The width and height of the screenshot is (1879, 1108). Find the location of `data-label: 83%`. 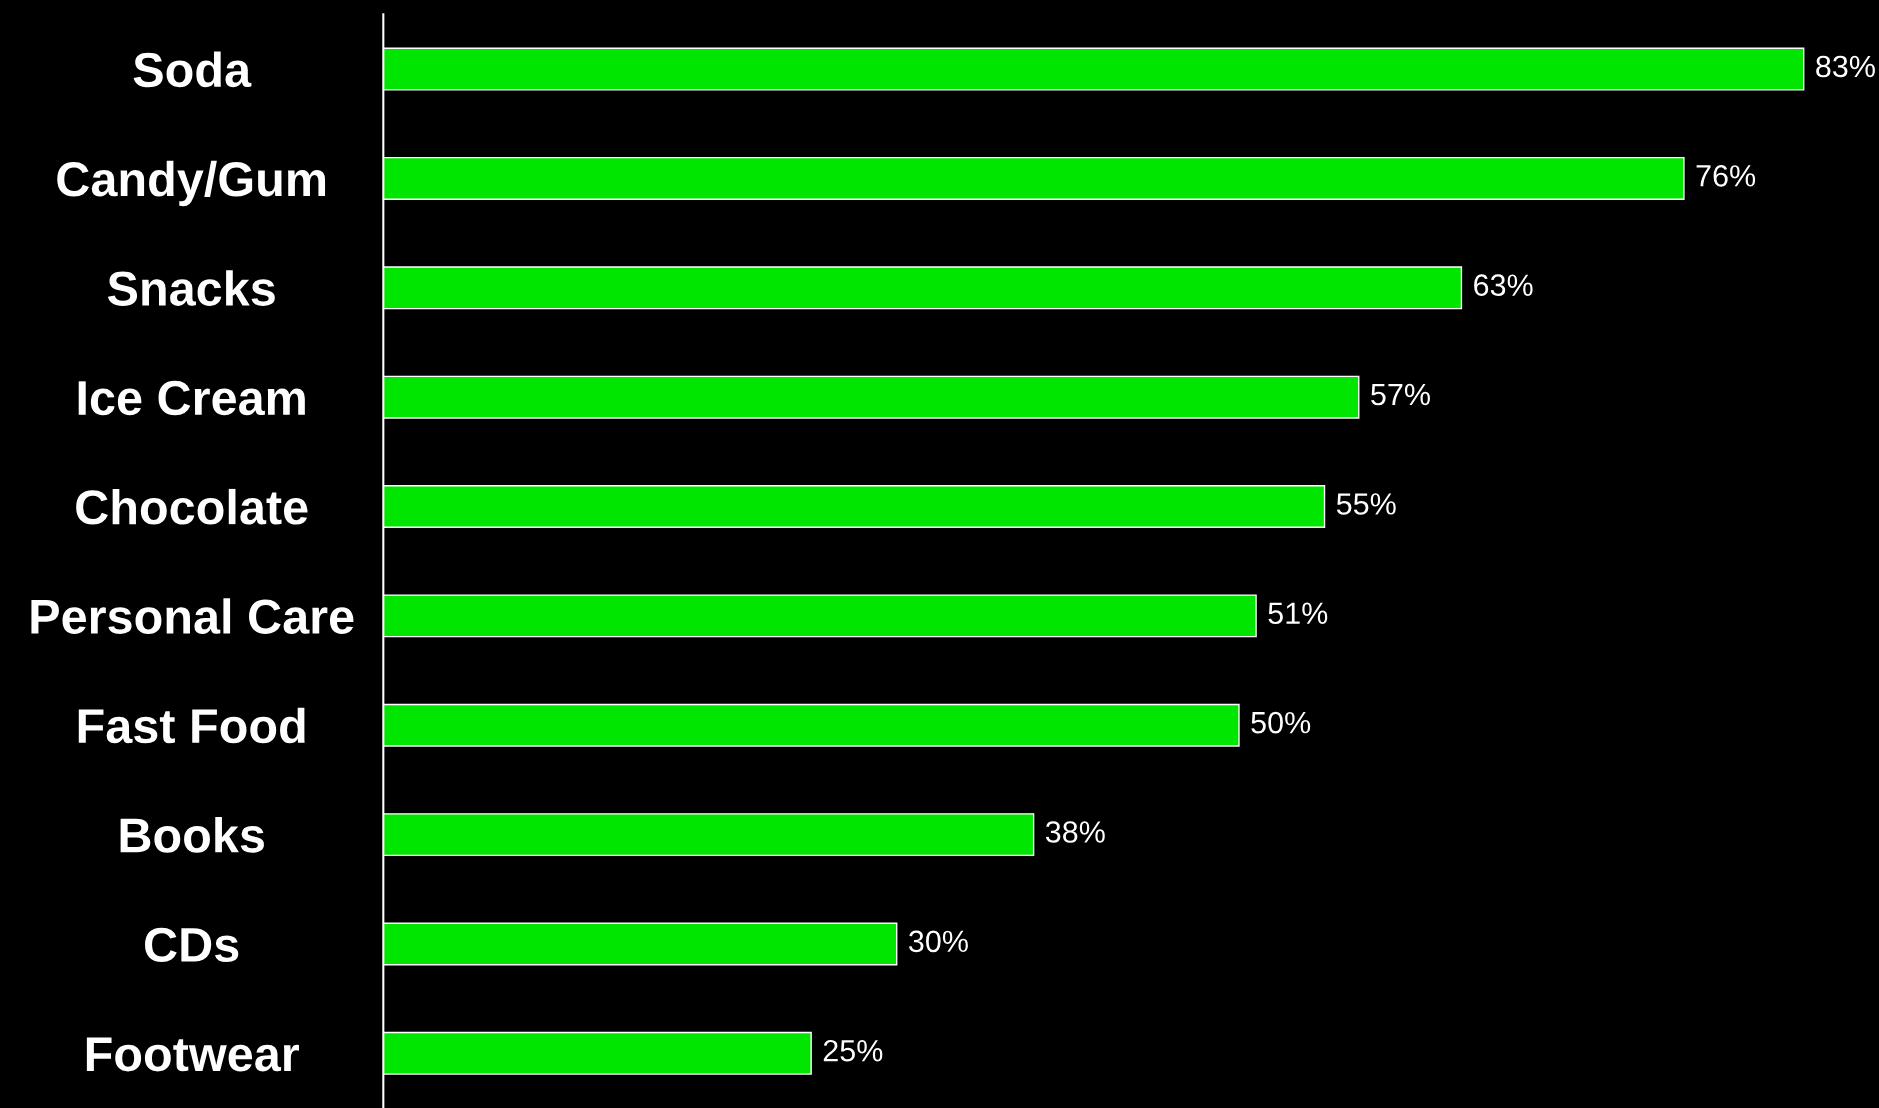

data-label: 83% is located at coordinates (1845, 66).